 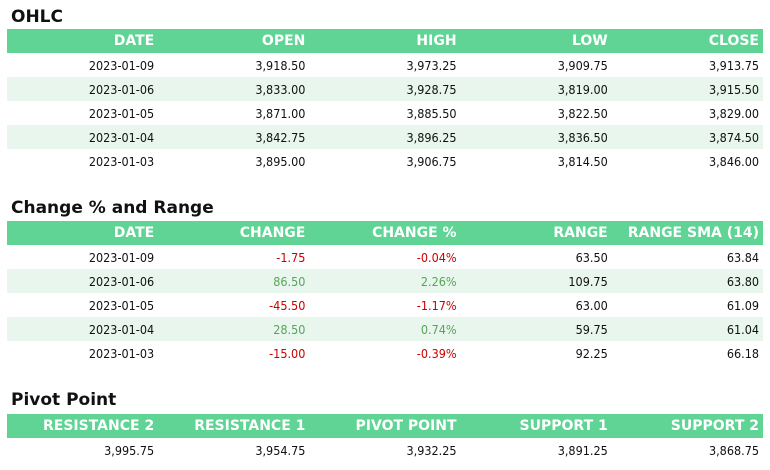 I want to click on cell-resistance-1: 3,954.75, so click(x=280, y=450).